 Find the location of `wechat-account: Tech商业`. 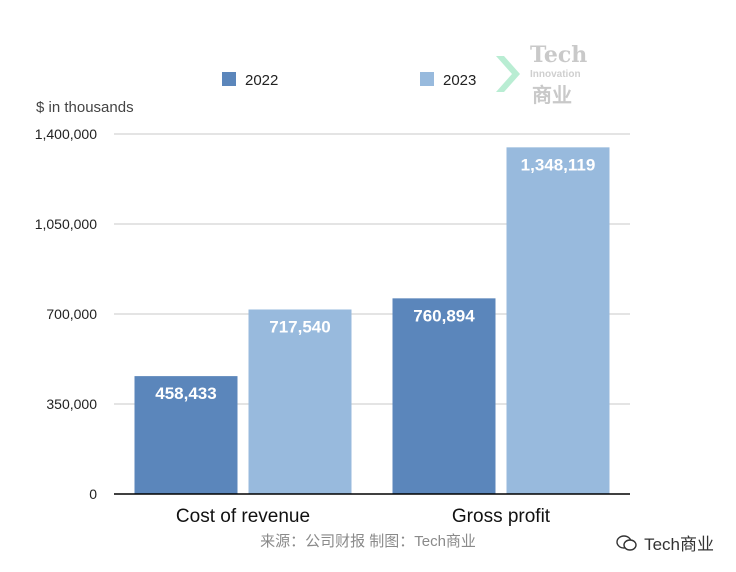

wechat-account: Tech商业 is located at coordinates (665, 542).